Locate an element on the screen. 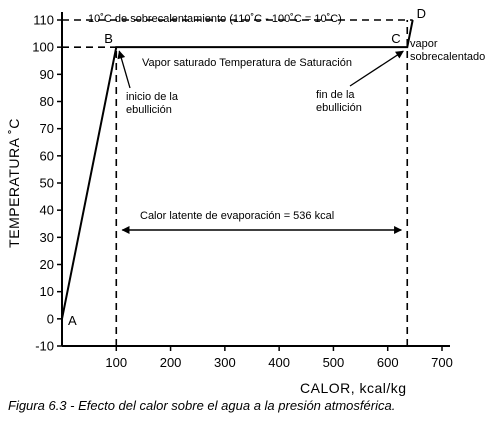  boil-start-annotation-line2: ebullición is located at coordinates (149, 110).